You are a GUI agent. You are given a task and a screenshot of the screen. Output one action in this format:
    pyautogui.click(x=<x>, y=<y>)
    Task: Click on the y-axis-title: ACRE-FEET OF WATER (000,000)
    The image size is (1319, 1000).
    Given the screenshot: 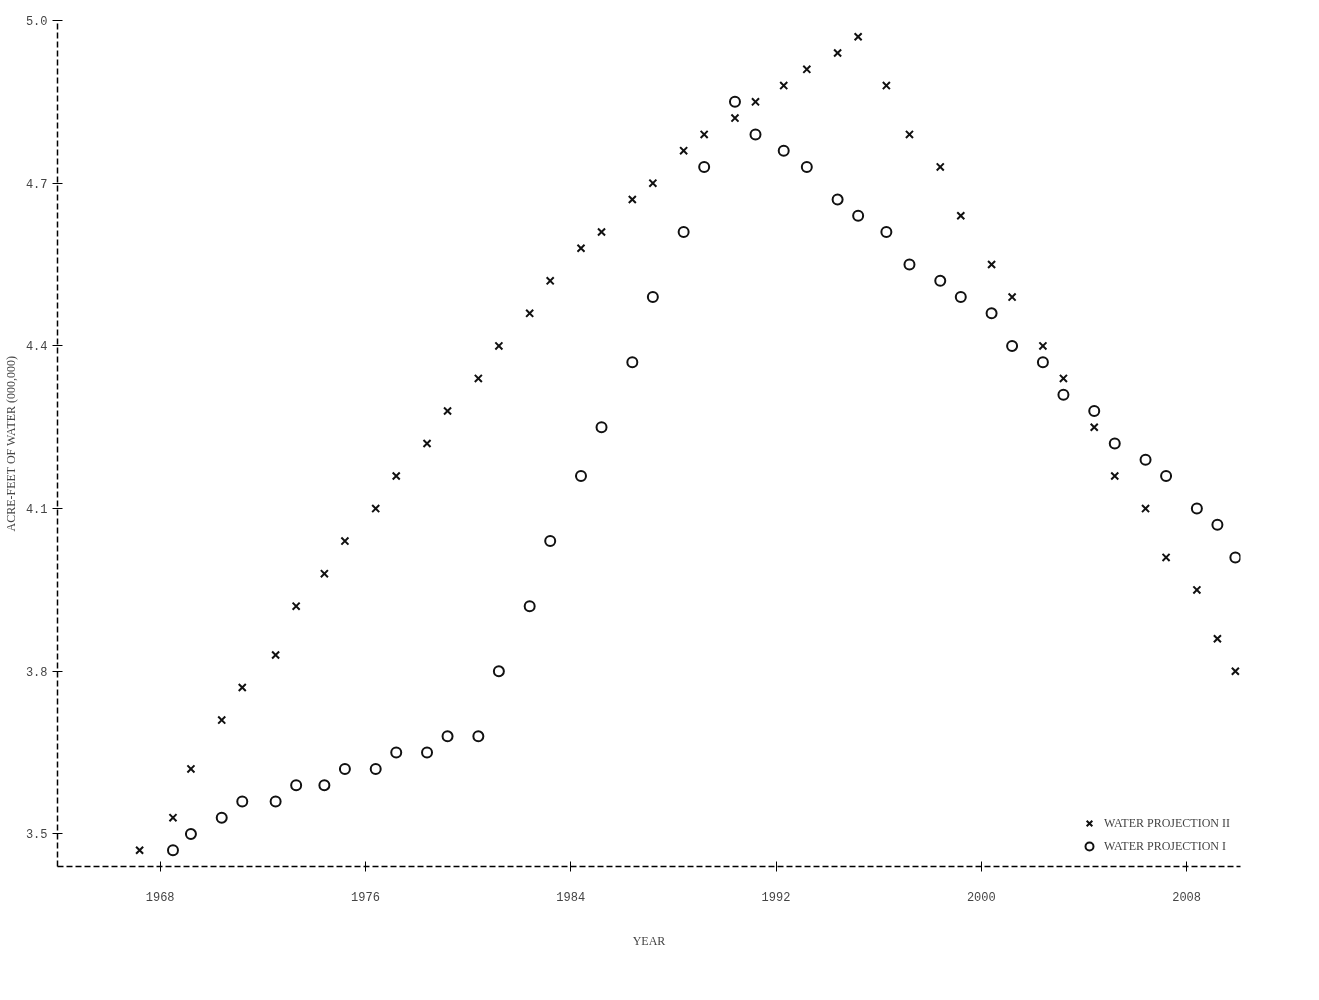 What is the action you would take?
    pyautogui.click(x=10, y=443)
    